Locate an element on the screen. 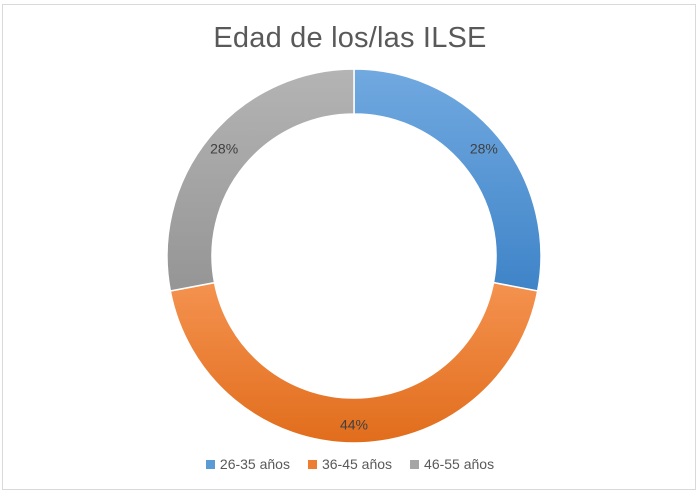 The width and height of the screenshot is (700, 495). data-label-46-55: 28% is located at coordinates (224, 149).